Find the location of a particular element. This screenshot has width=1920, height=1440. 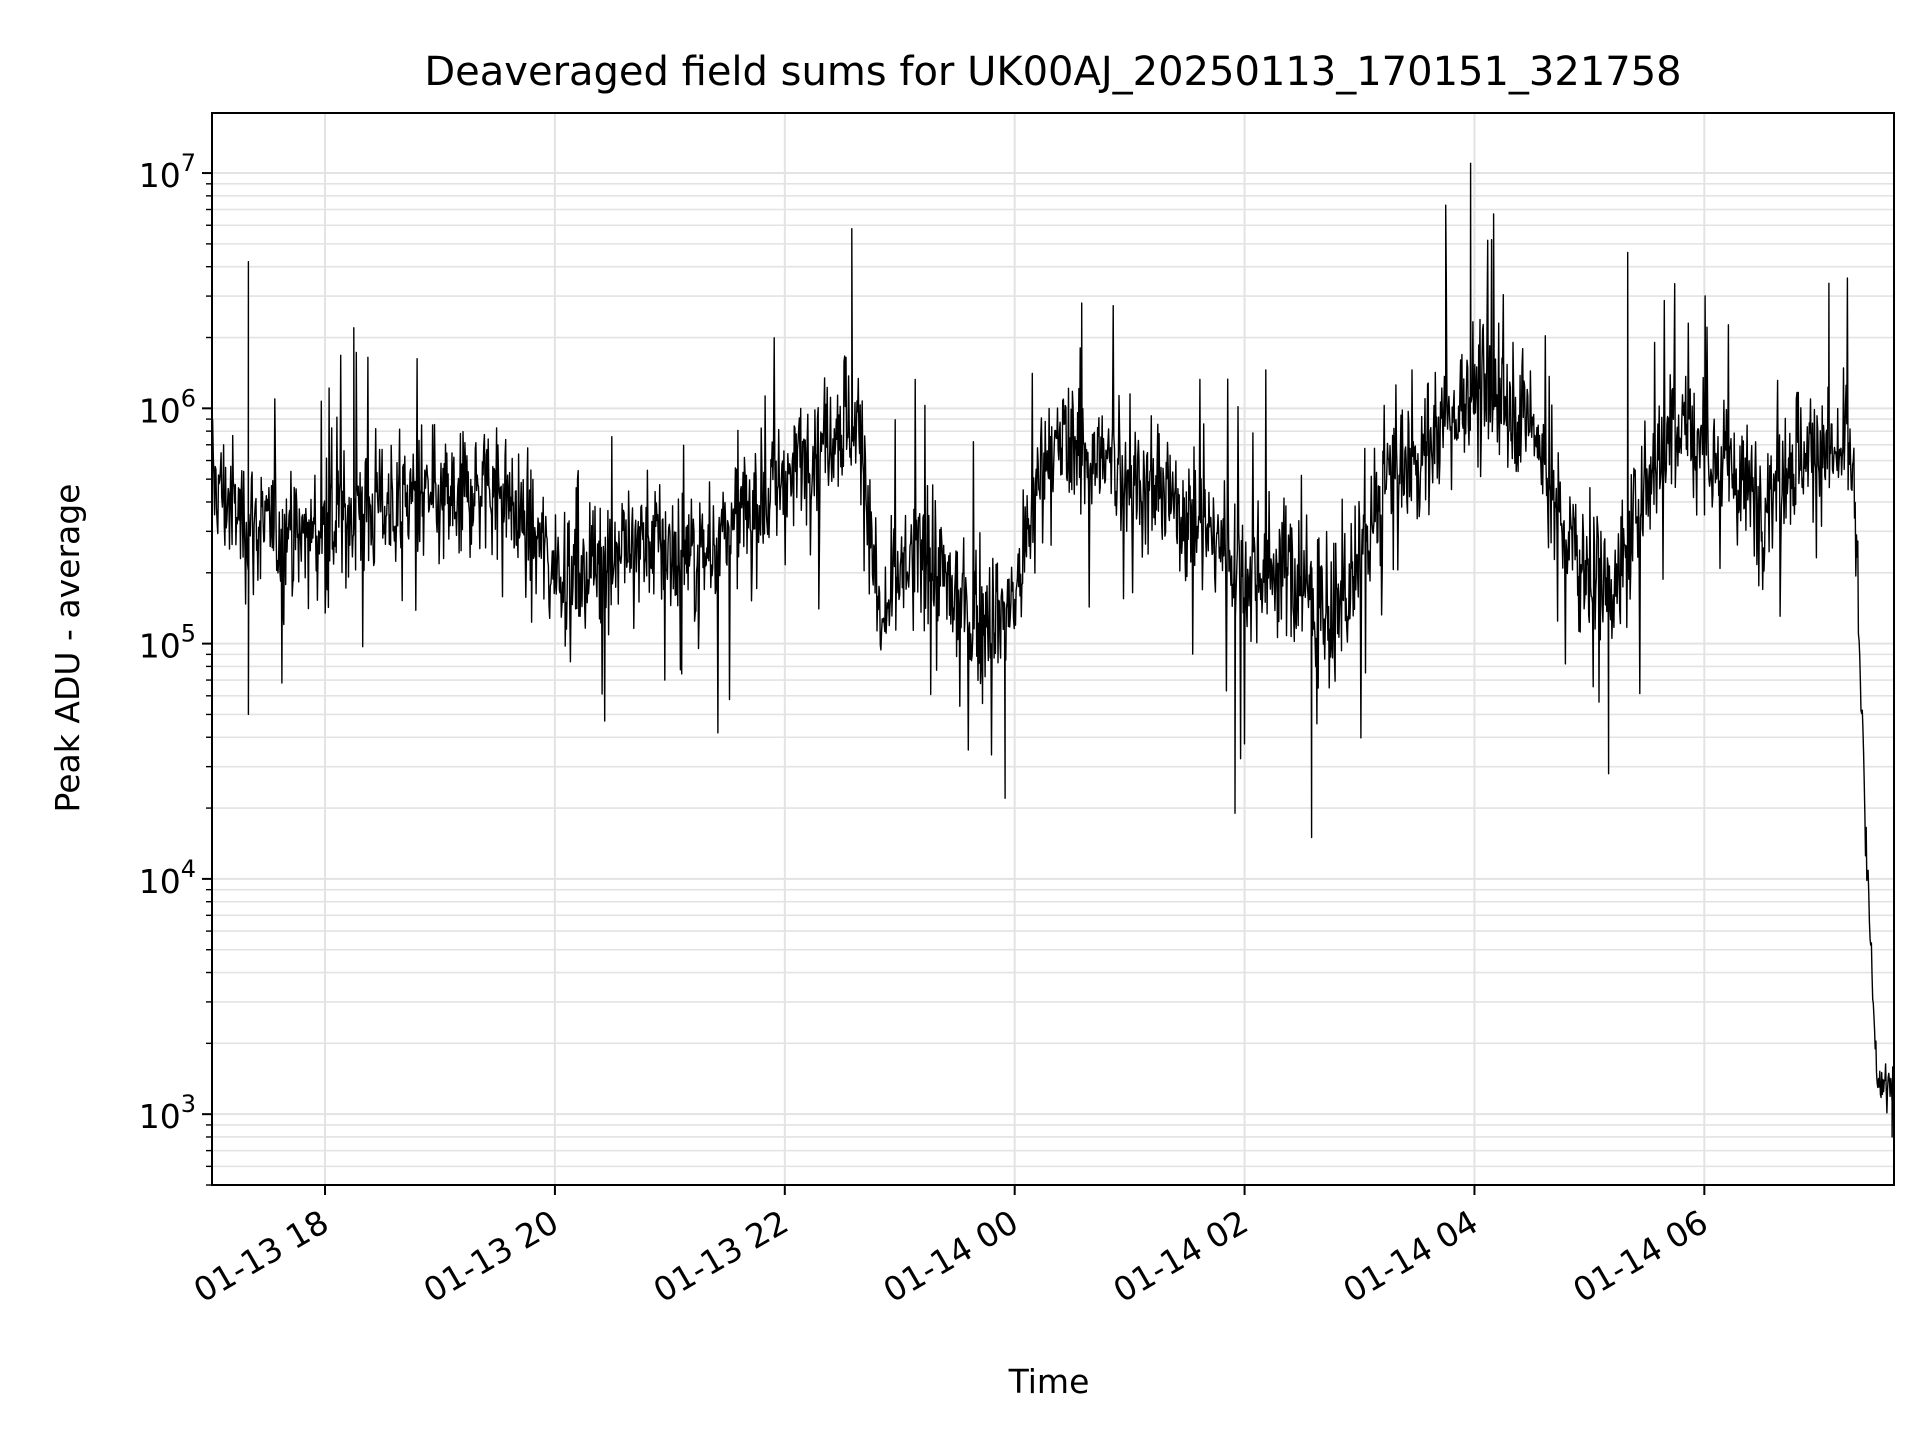

x-tick-label: 01-13 20 is located at coordinates (491, 1256).